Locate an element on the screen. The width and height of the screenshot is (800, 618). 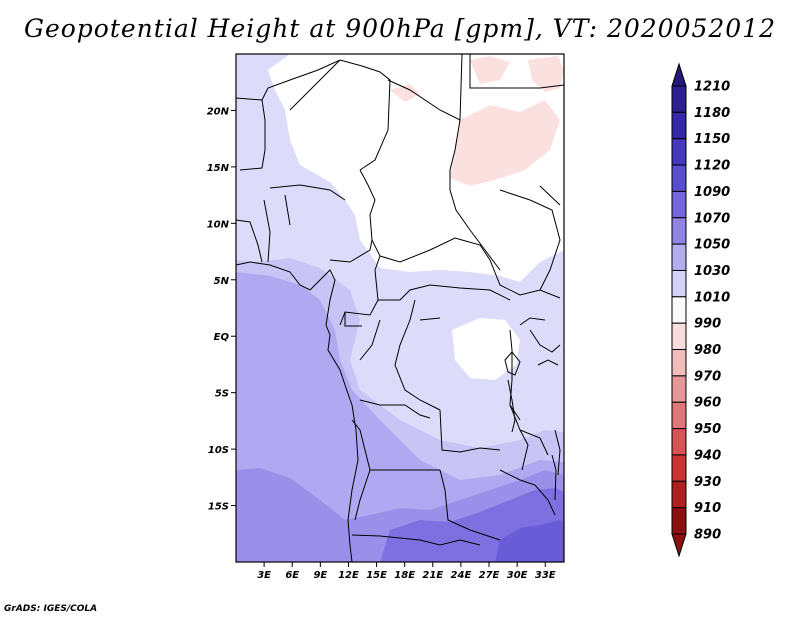
latitude-axis: 20N 15N 10N 5N EQ 5S 10S 15S is located at coordinates (221, 309).